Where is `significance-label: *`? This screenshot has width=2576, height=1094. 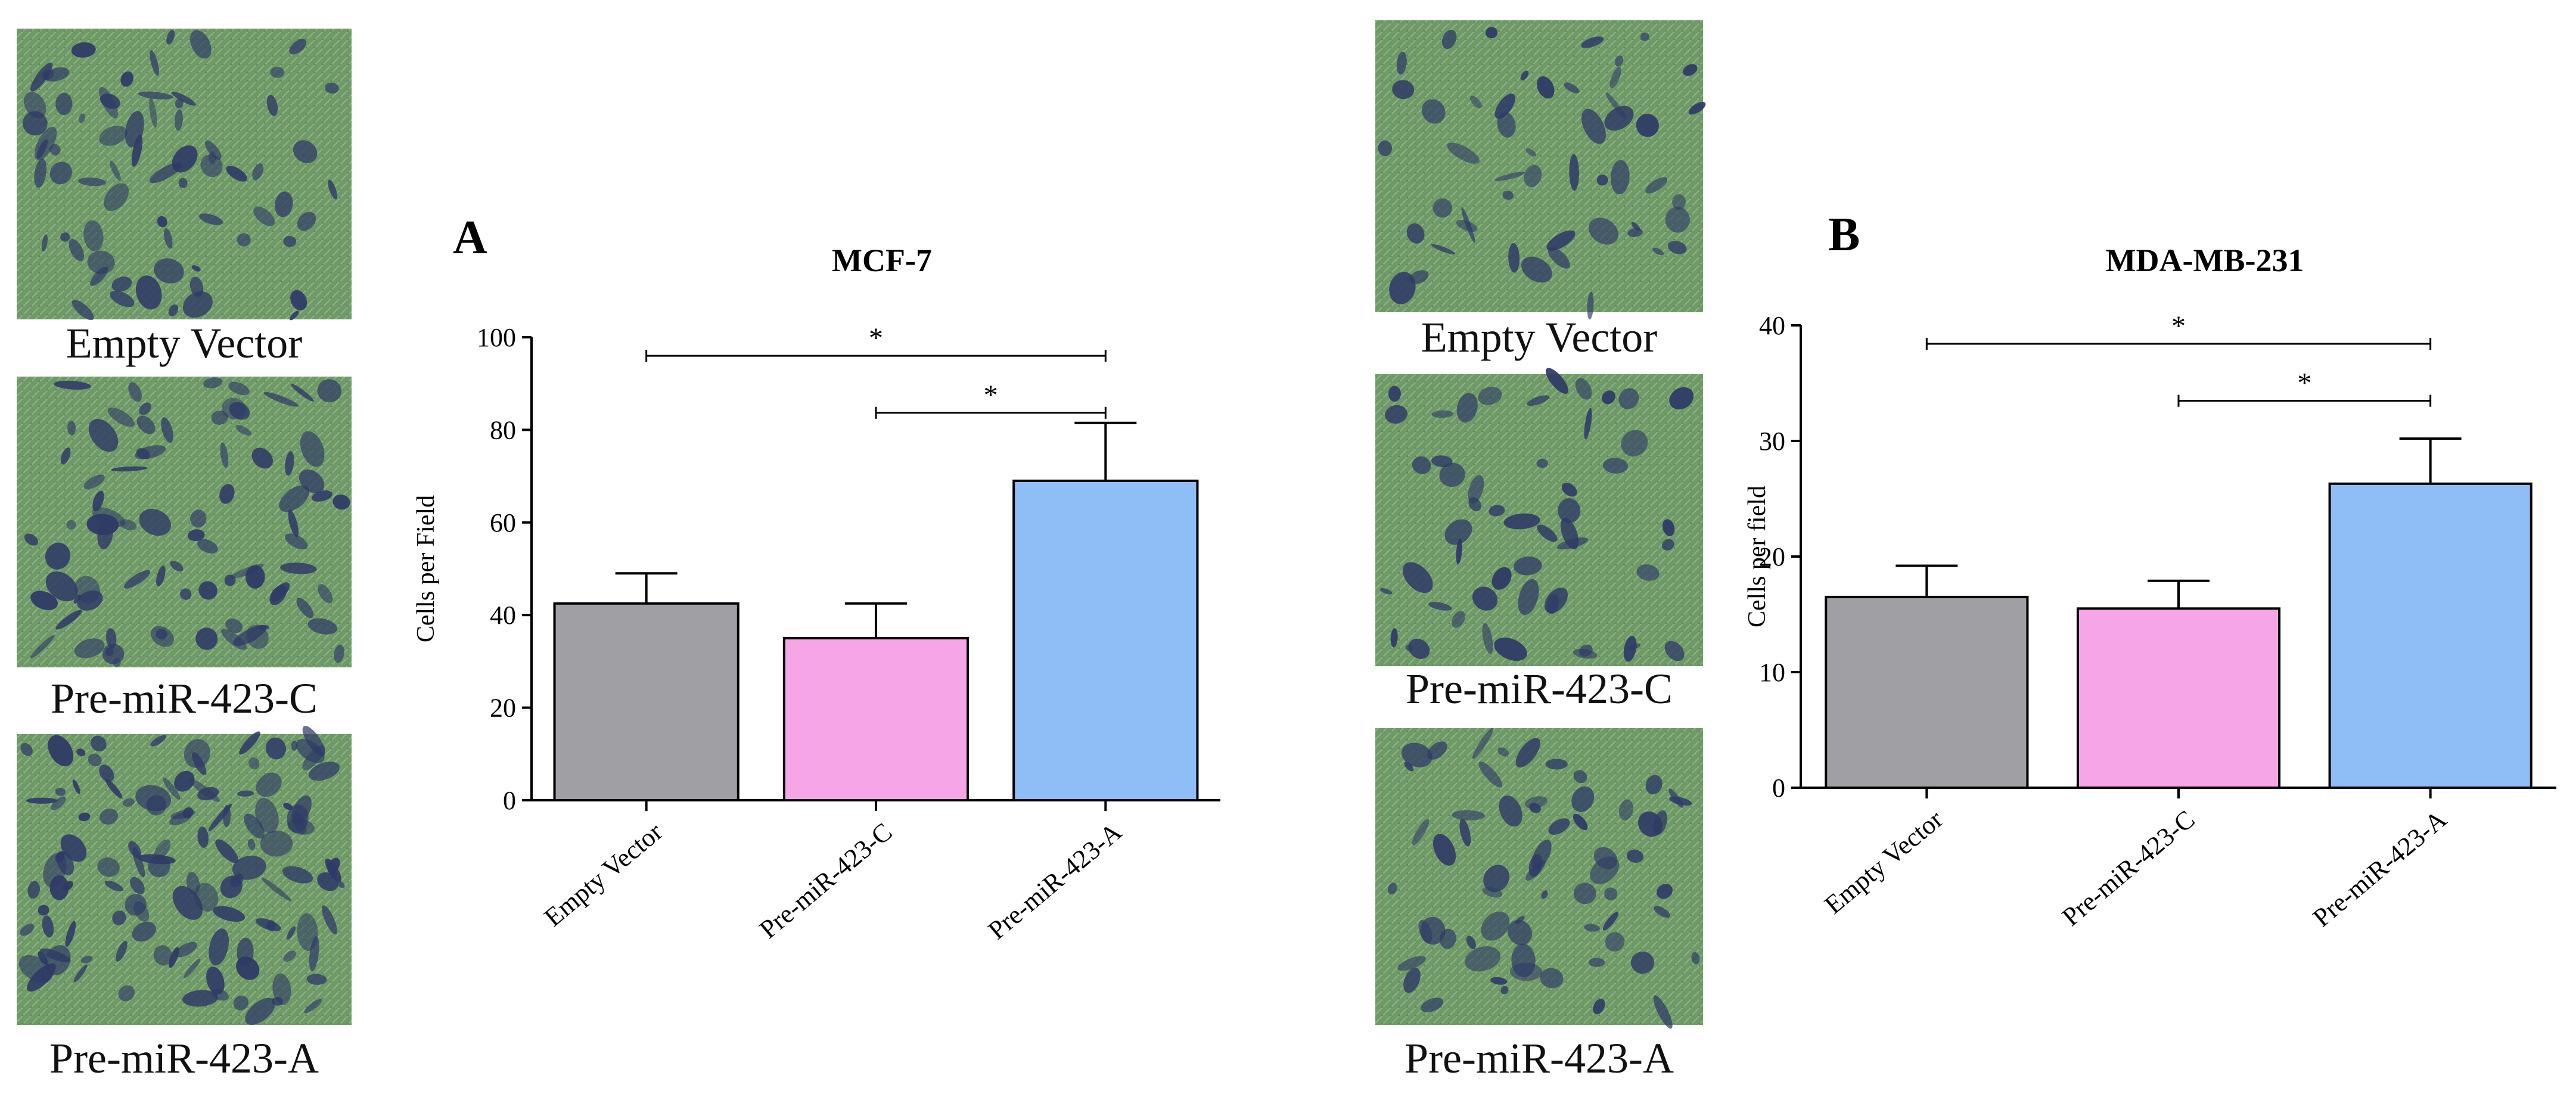 significance-label: * is located at coordinates (2304, 383).